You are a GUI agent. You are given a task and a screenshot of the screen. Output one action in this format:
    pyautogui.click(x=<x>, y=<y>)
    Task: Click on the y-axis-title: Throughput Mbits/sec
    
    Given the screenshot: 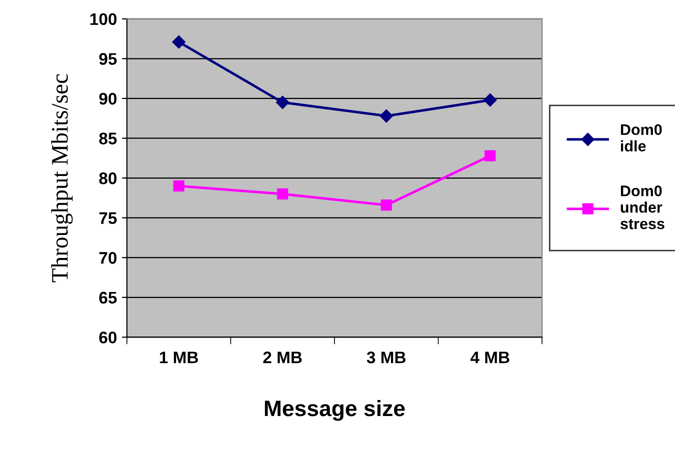 What is the action you would take?
    pyautogui.click(x=62, y=178)
    